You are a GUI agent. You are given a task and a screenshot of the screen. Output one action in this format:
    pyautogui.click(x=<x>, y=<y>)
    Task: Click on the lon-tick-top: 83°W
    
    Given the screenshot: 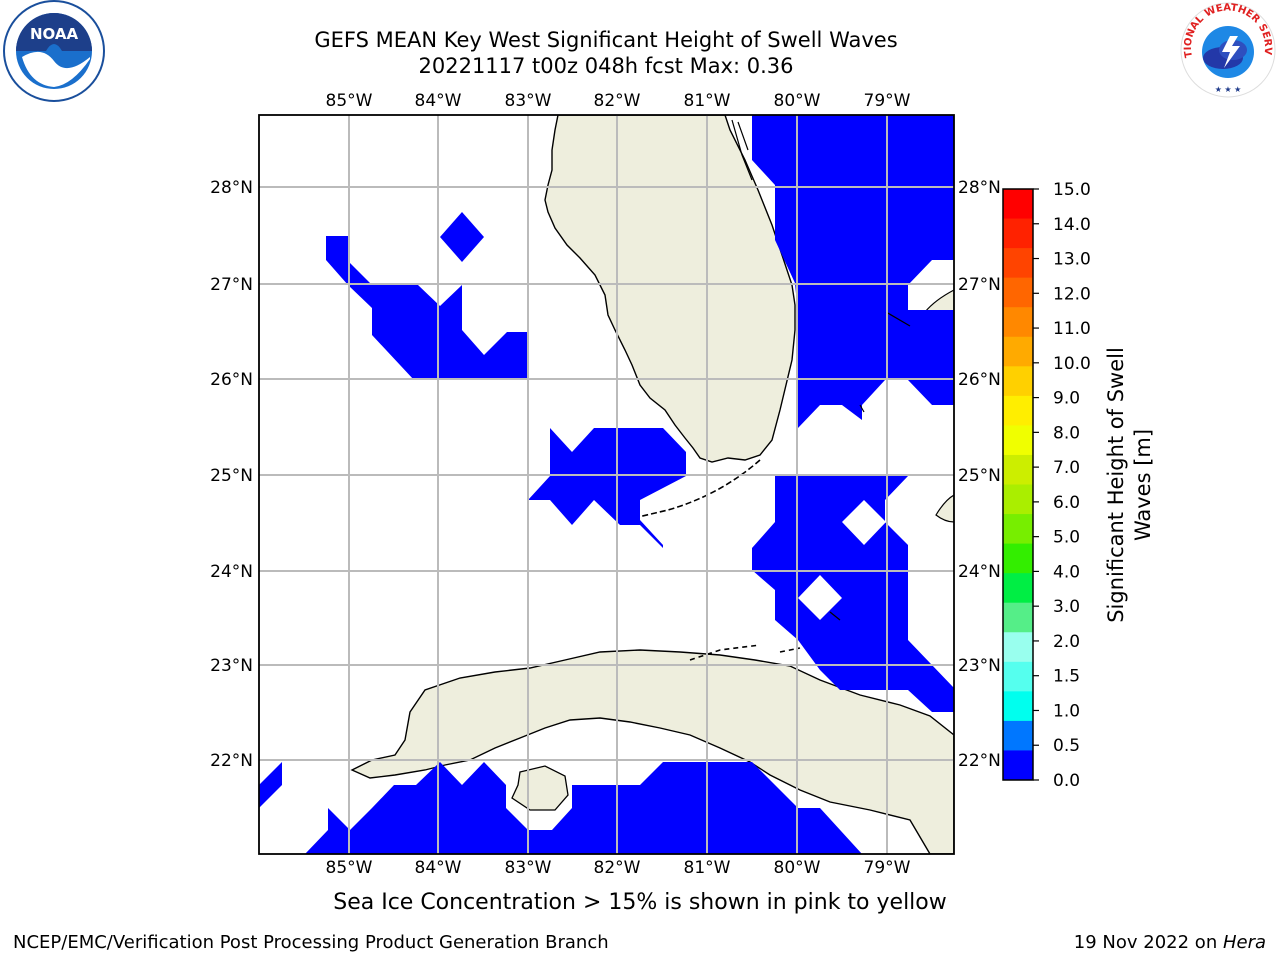 What is the action you would take?
    pyautogui.click(x=528, y=101)
    